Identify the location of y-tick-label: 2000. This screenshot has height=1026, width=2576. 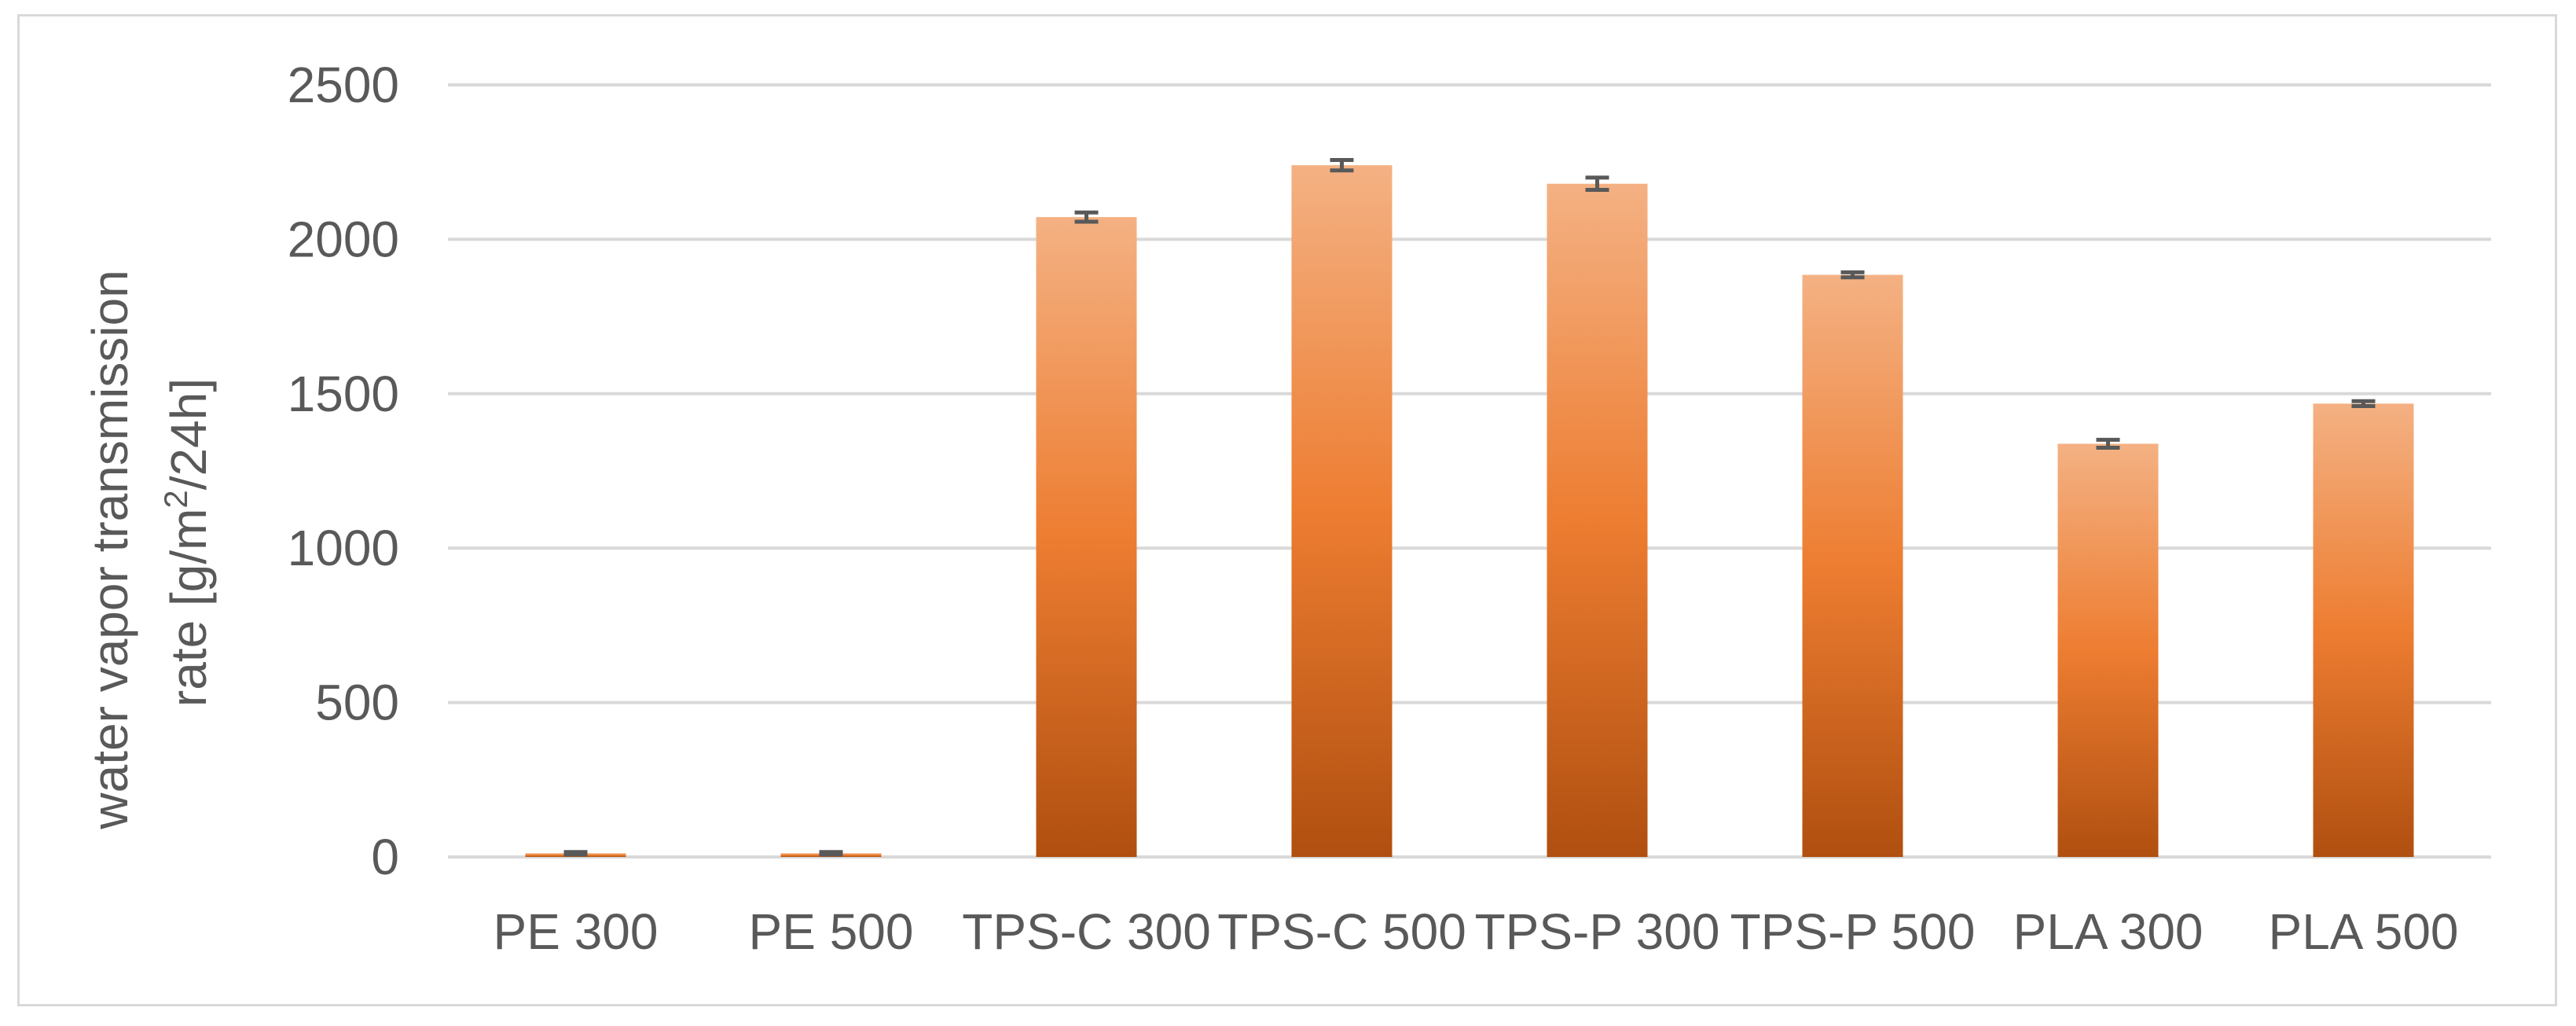
(343, 239).